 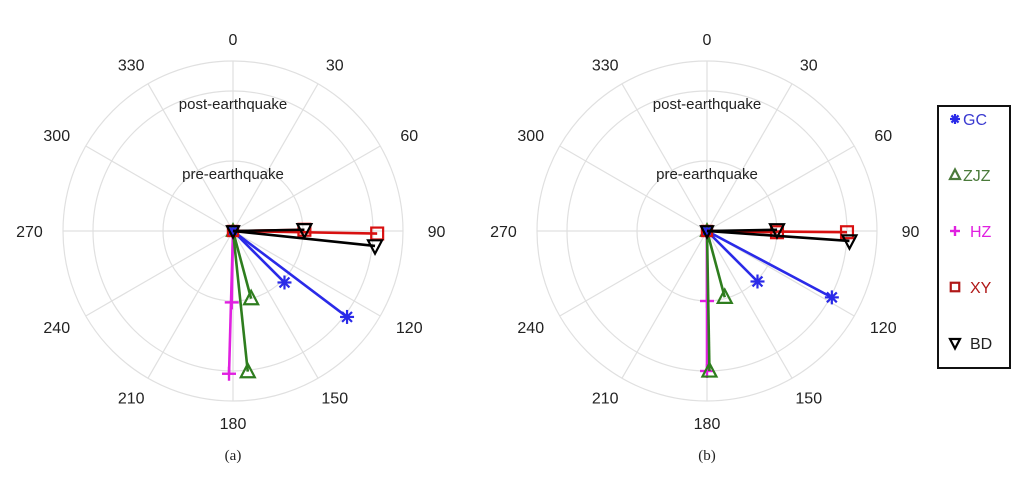 I want to click on legend-item-bd: BD, so click(x=970, y=344).